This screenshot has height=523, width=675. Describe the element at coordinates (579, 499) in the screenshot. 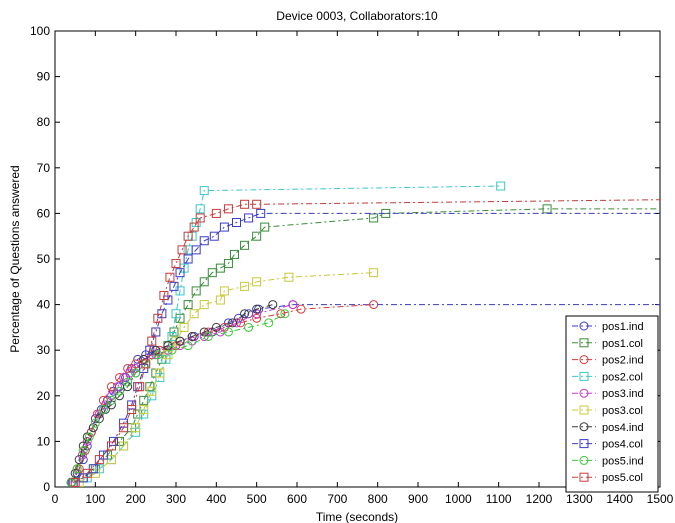

I see `x-tick-label: 1300` at that location.